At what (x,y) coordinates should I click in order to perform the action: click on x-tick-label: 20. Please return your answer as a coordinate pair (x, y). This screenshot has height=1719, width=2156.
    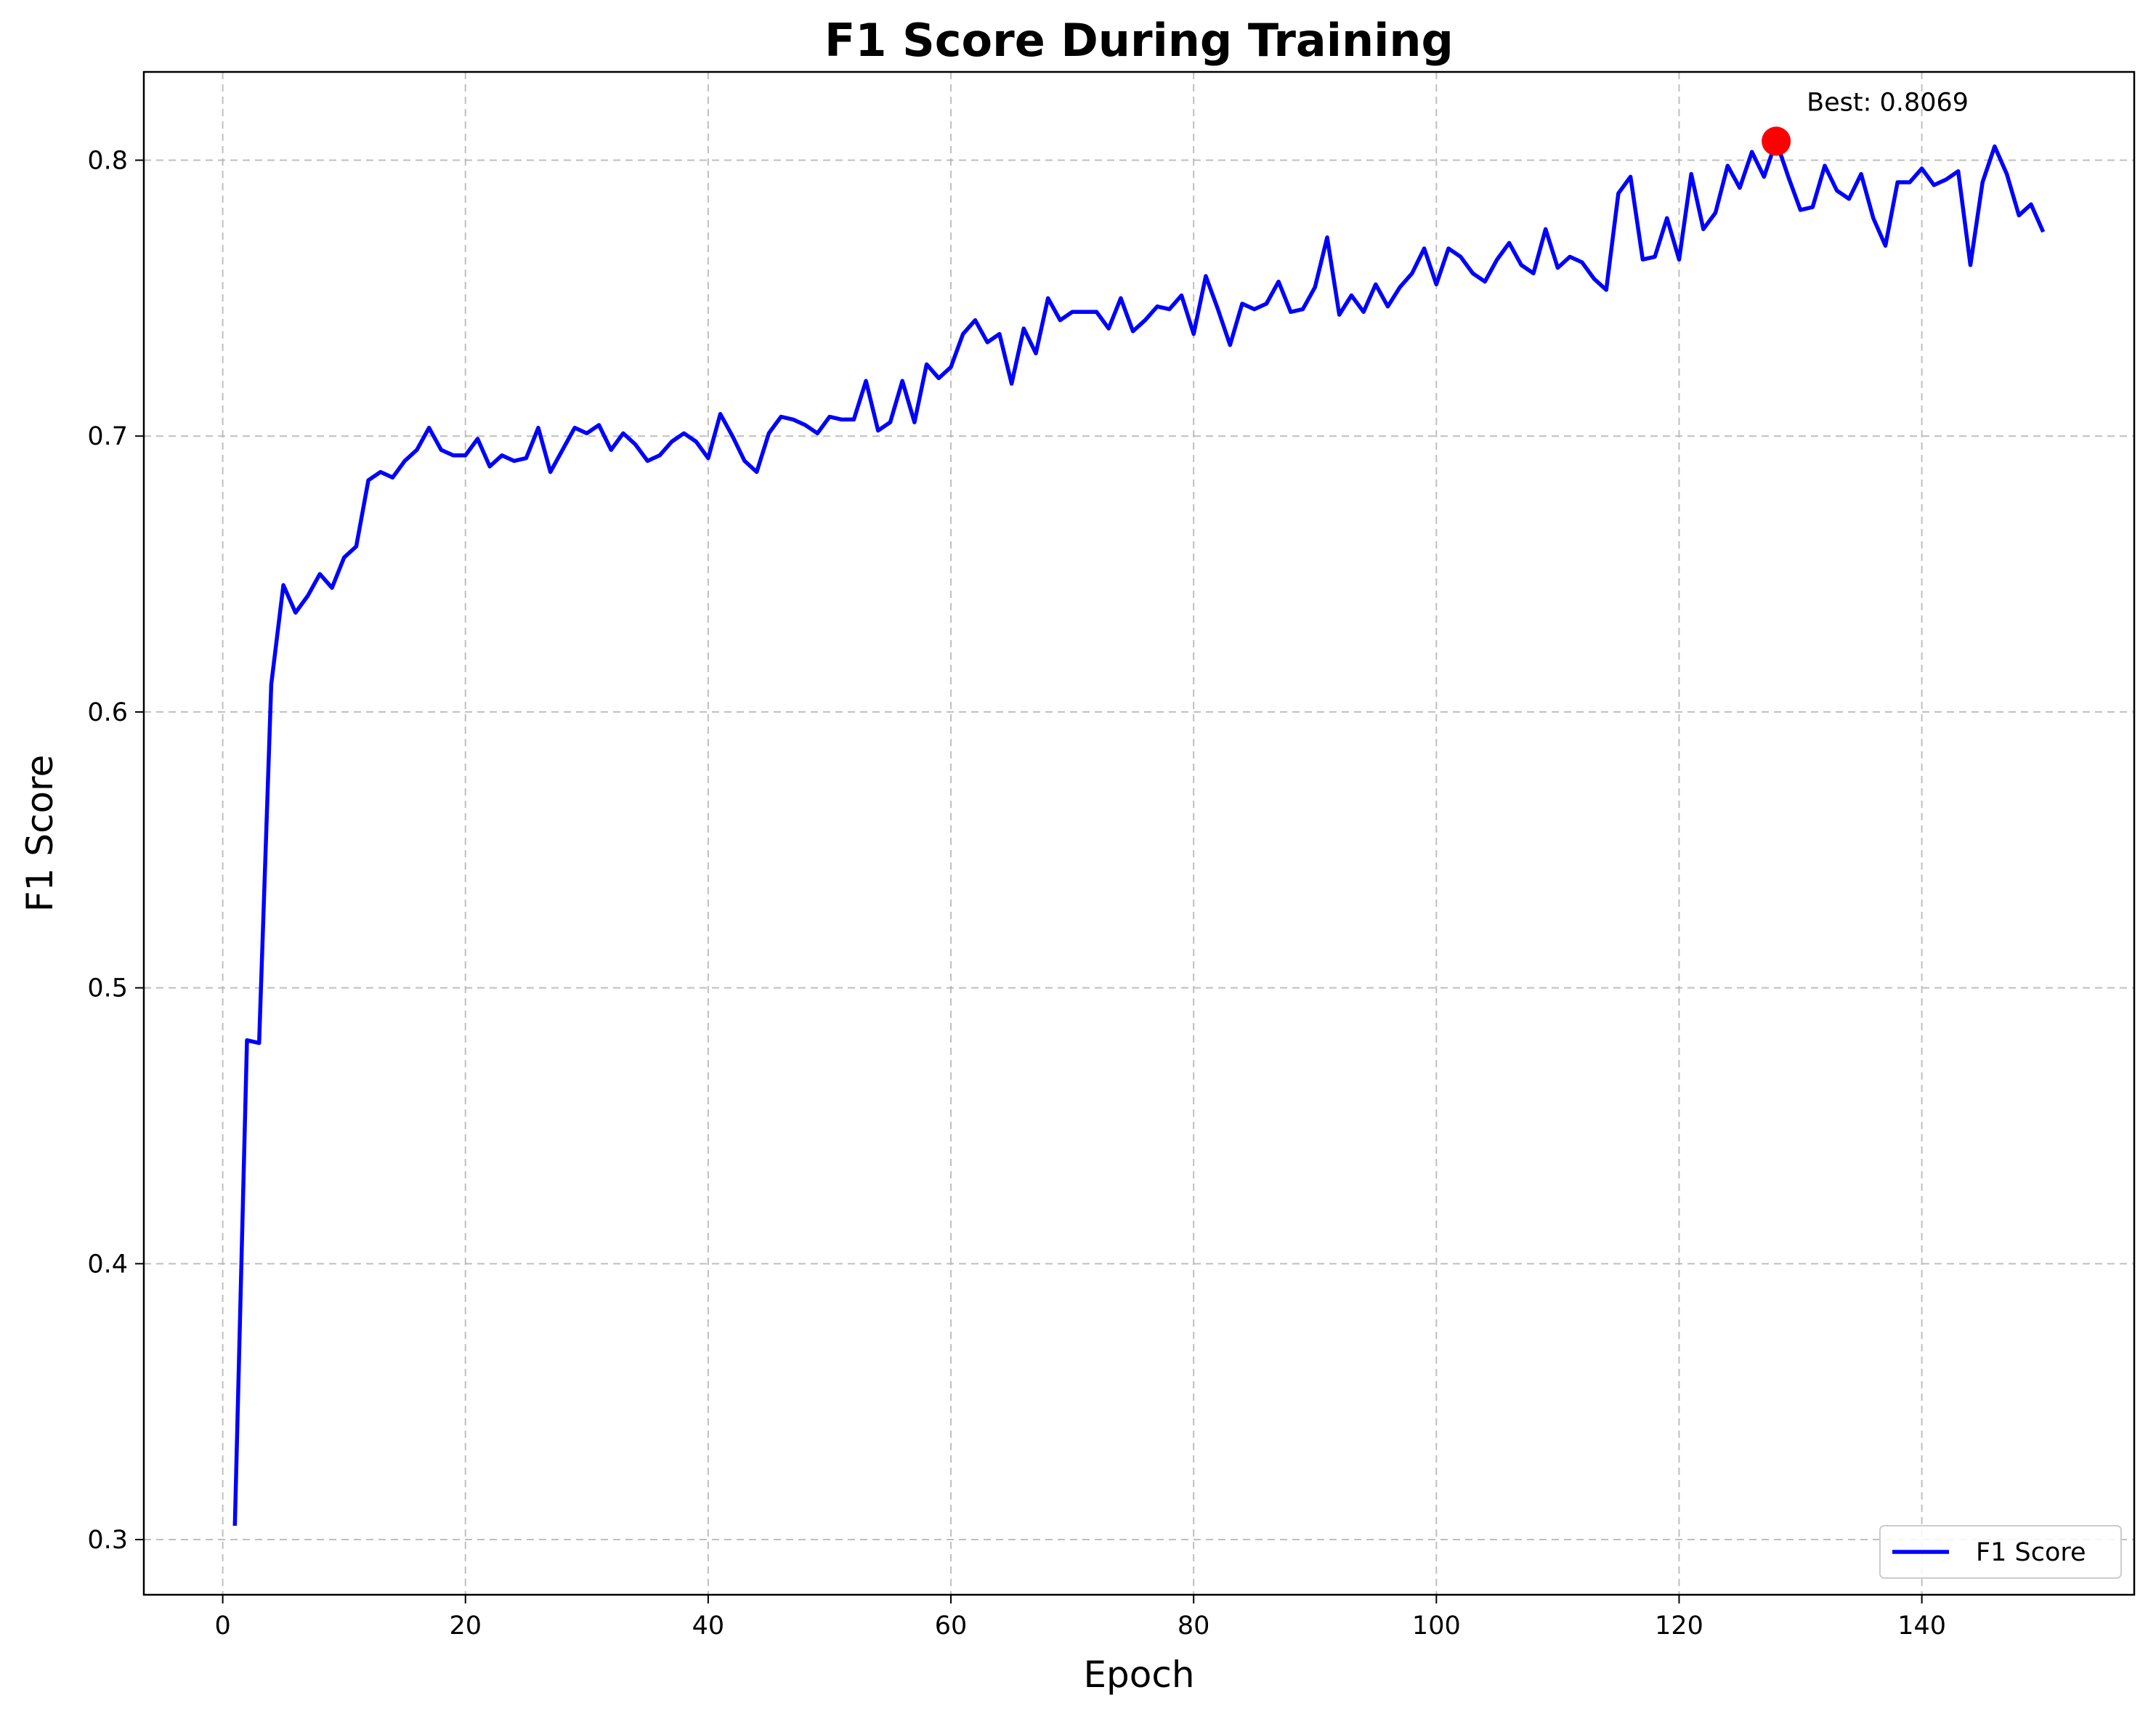
    Looking at the image, I should click on (465, 1626).